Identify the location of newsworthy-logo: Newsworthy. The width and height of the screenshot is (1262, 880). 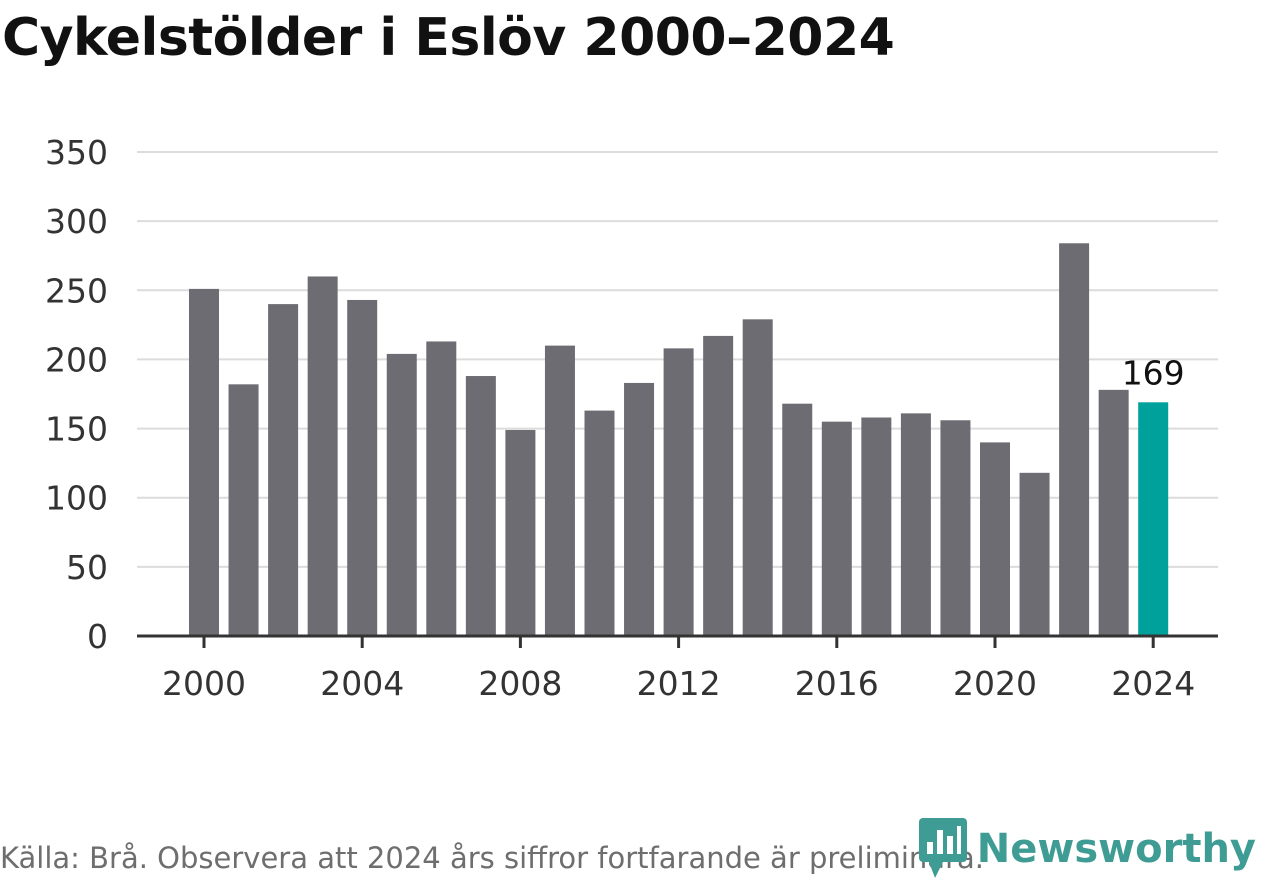
(1087, 849).